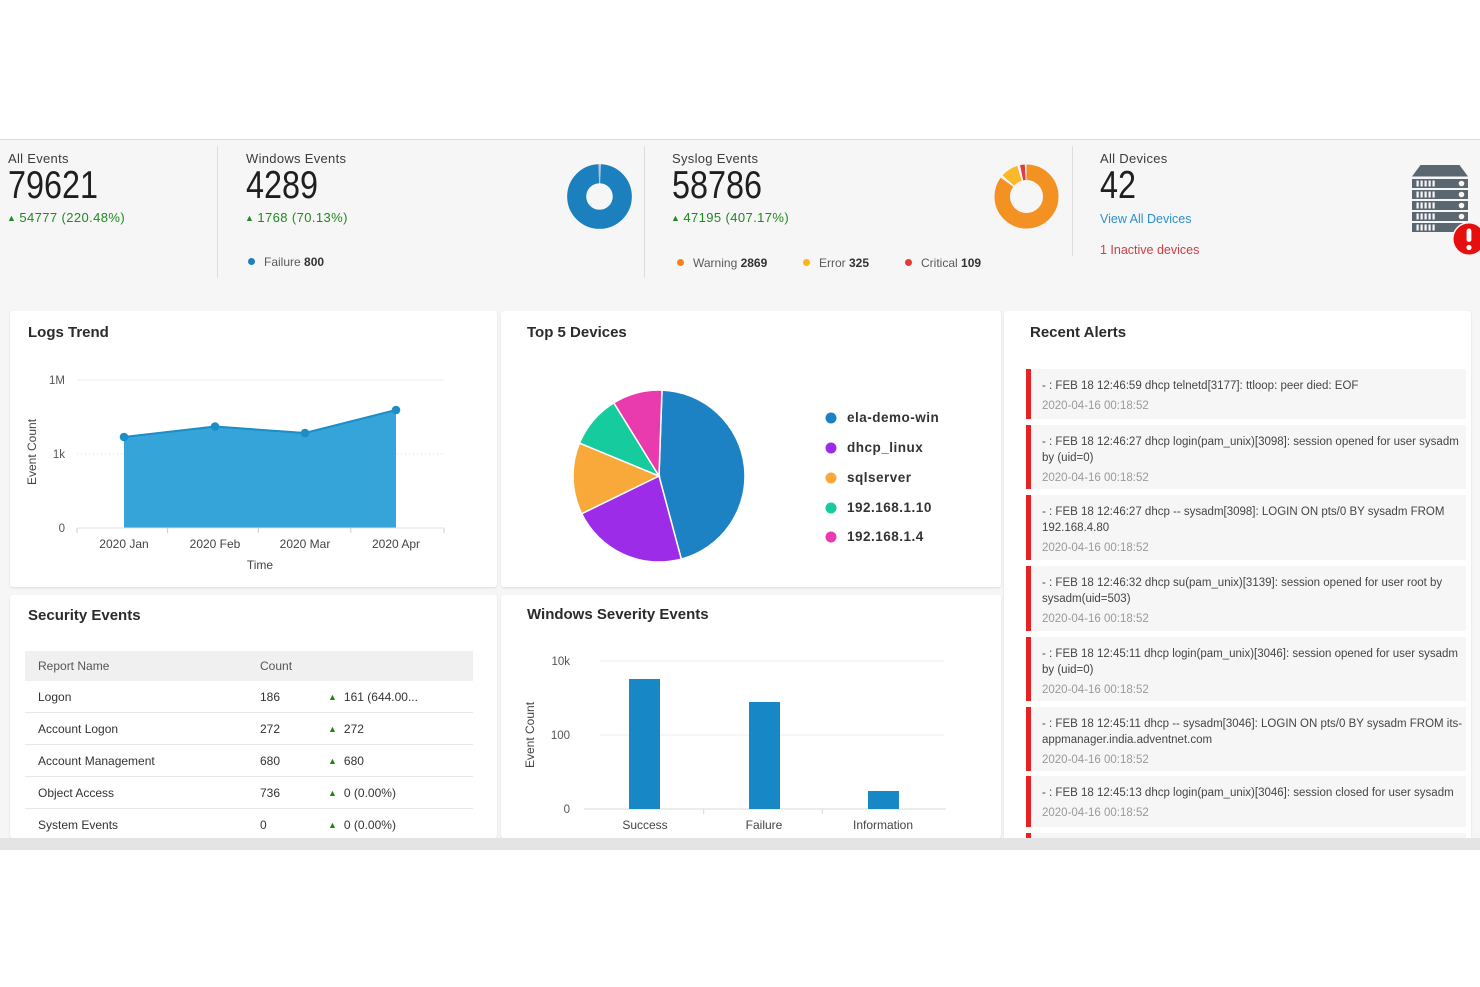 The height and width of the screenshot is (987, 1480). I want to click on svg-text: 192.168.1.4, so click(885, 536).